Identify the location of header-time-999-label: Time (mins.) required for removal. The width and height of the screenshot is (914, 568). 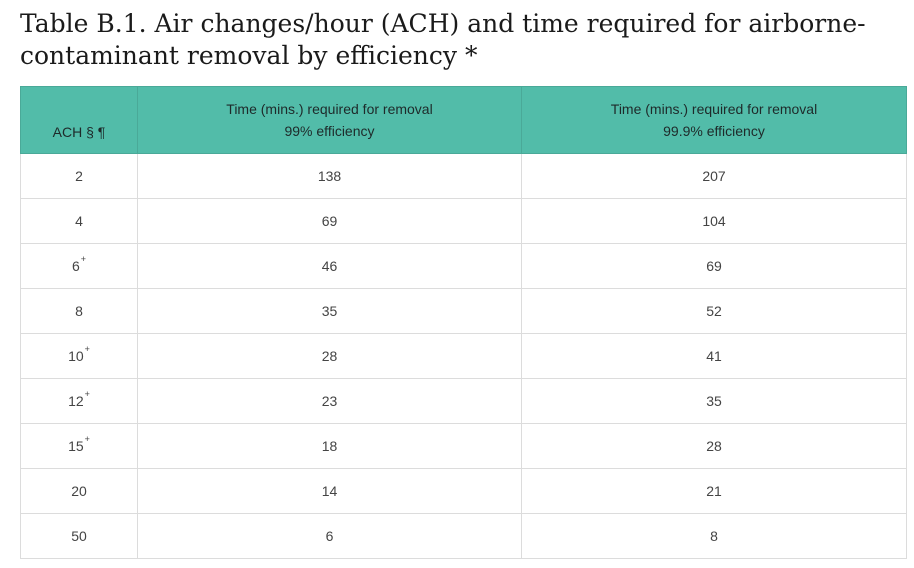
(714, 109).